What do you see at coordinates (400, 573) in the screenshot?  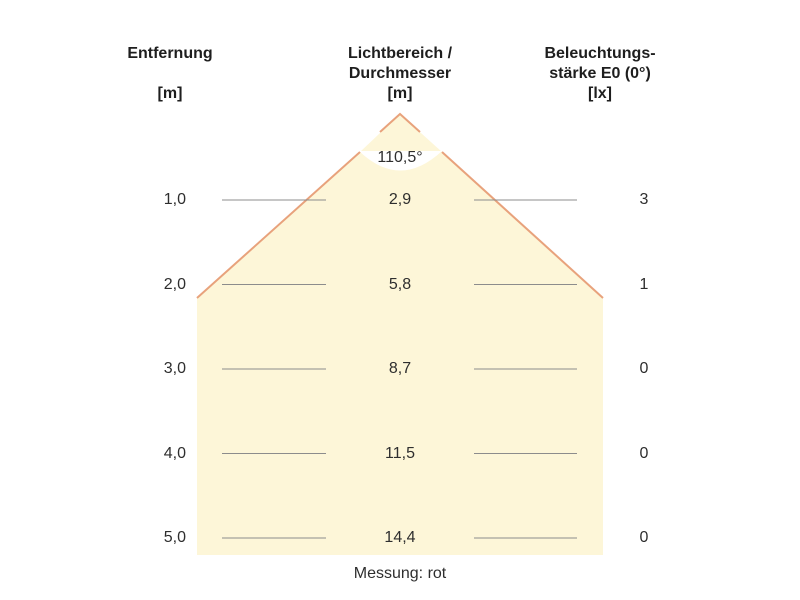 I see `measurement-caption: Messung: rot` at bounding box center [400, 573].